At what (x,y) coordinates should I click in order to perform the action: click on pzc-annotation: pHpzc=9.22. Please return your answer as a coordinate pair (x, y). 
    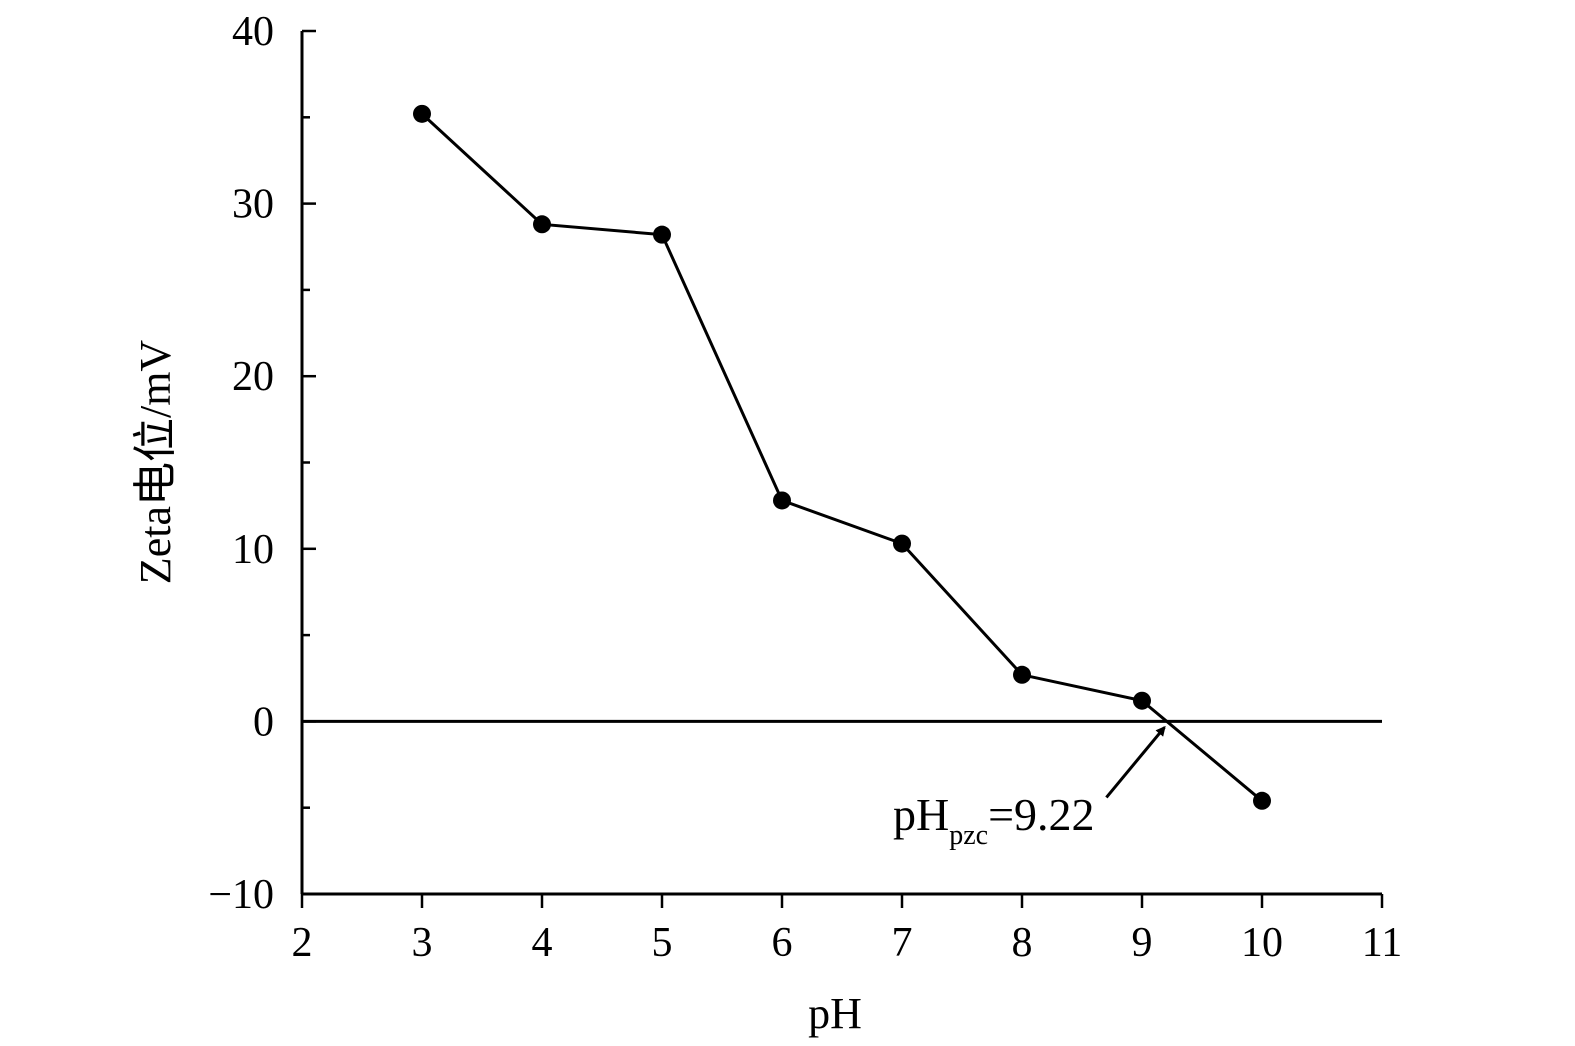
    Looking at the image, I should click on (1029, 788).